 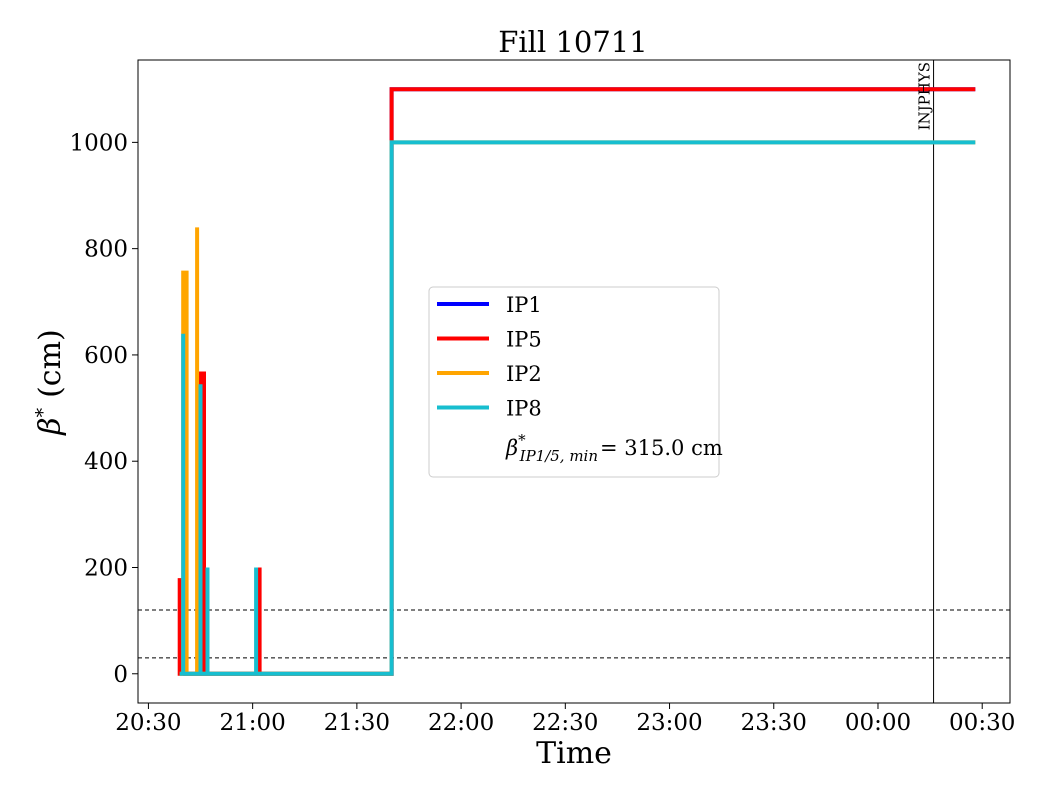 I want to click on legend-beta-min: β* IP1/5, min= 315.0 cm, so click(x=614, y=448).